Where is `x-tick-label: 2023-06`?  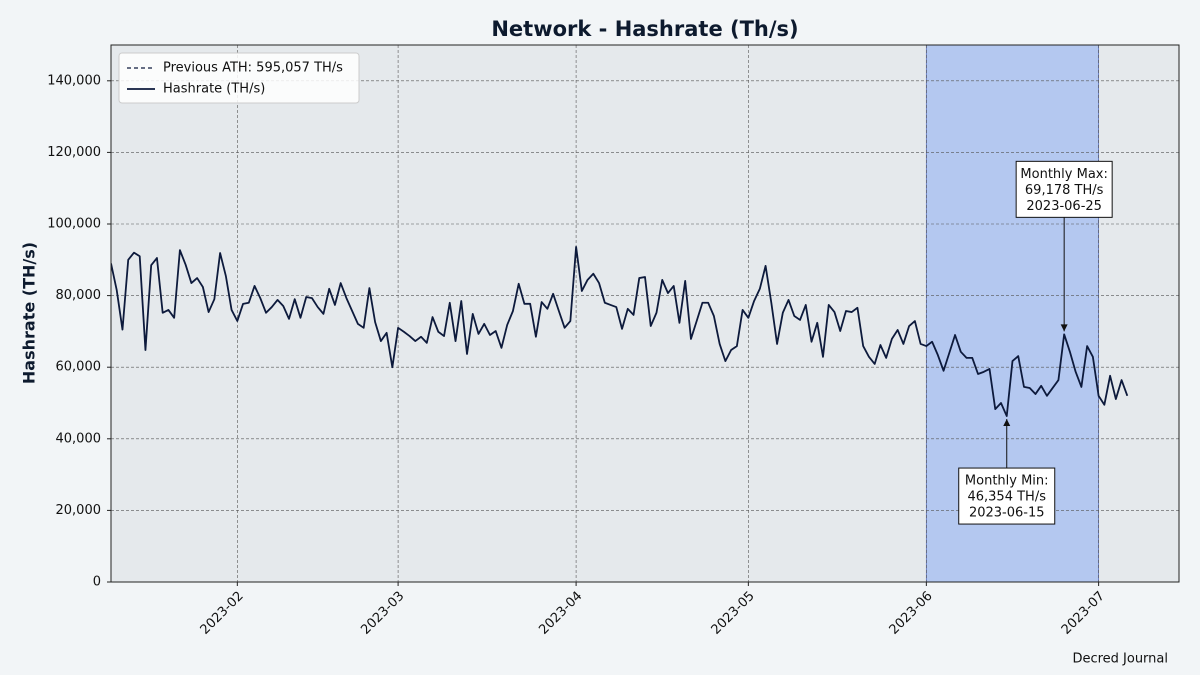
x-tick-label: 2023-06 is located at coordinates (911, 613).